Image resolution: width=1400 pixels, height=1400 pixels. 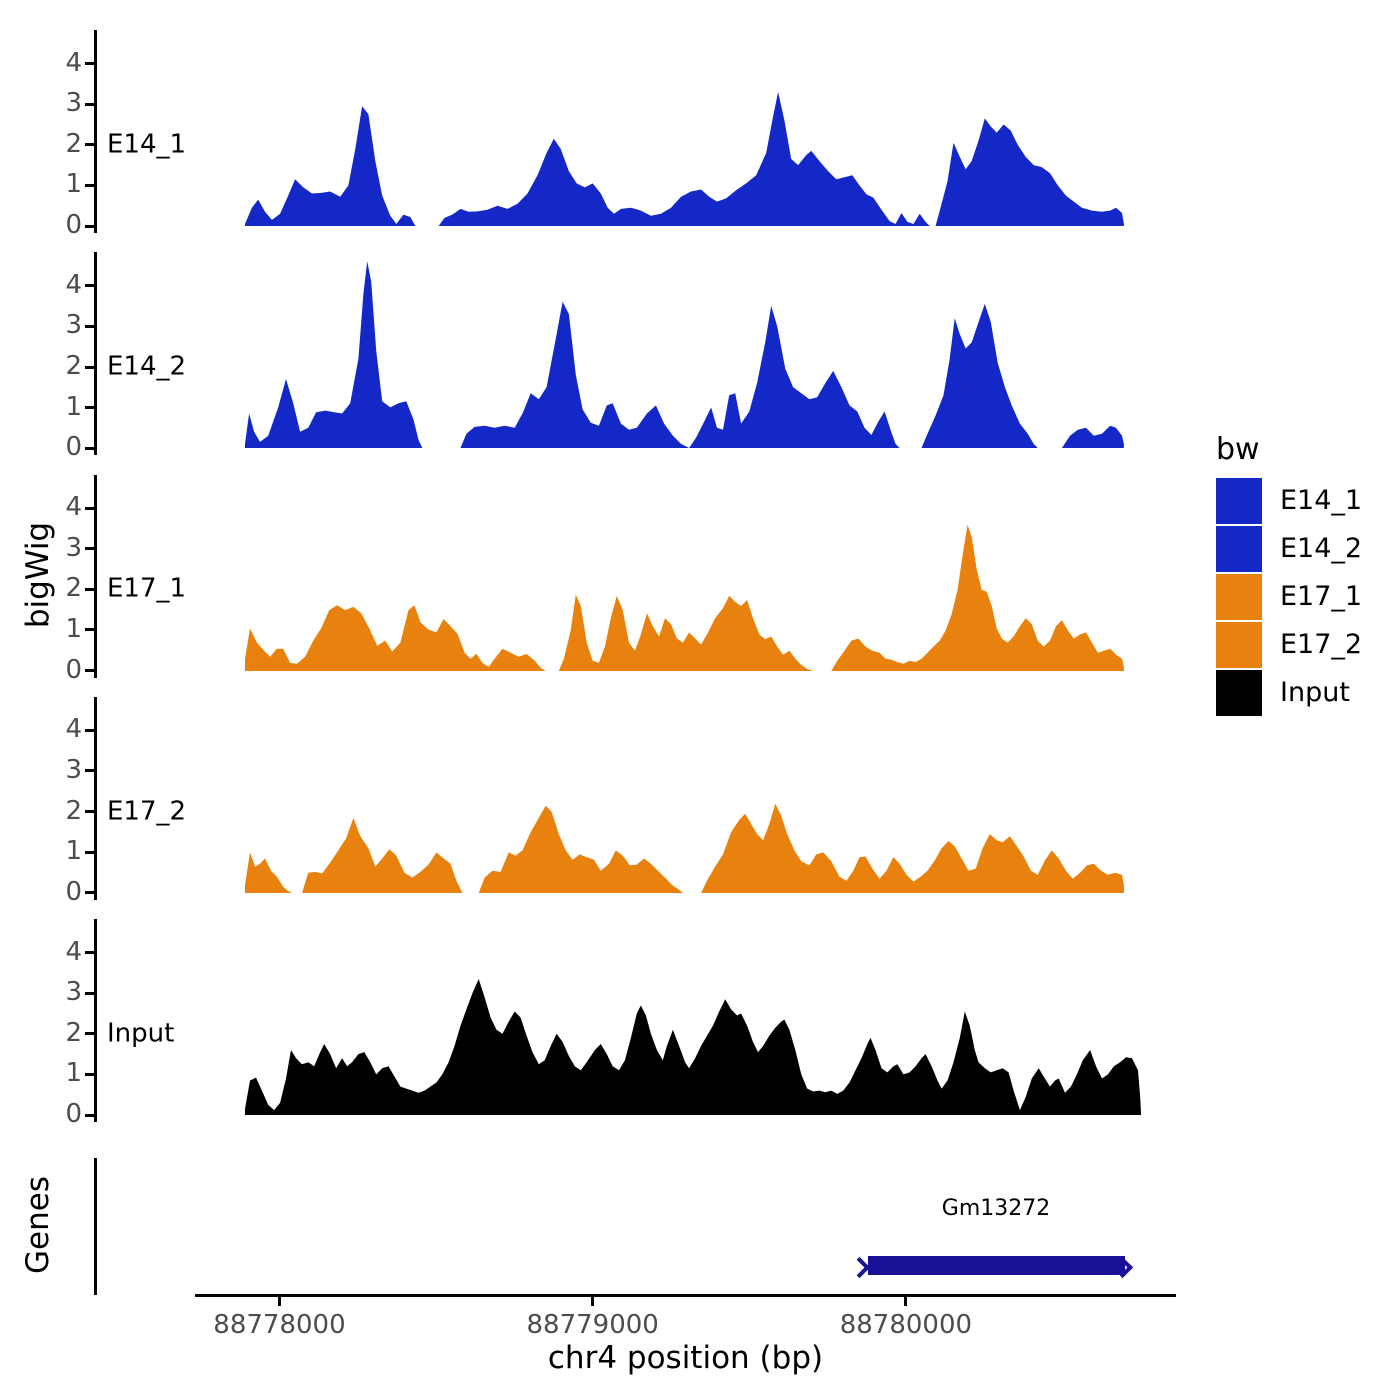 I want to click on x-axis-line, so click(x=685, y=1295).